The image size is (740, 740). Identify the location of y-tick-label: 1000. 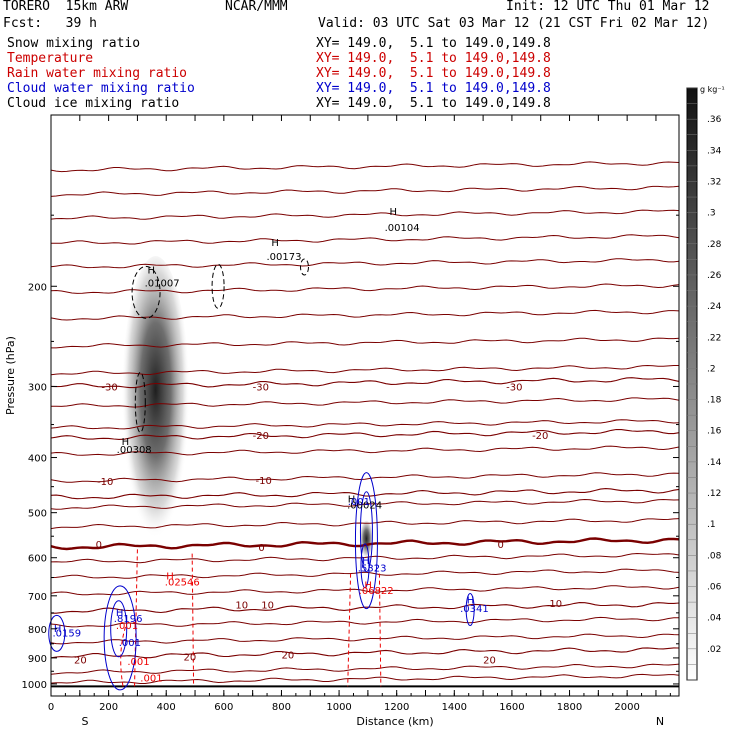
(34, 685).